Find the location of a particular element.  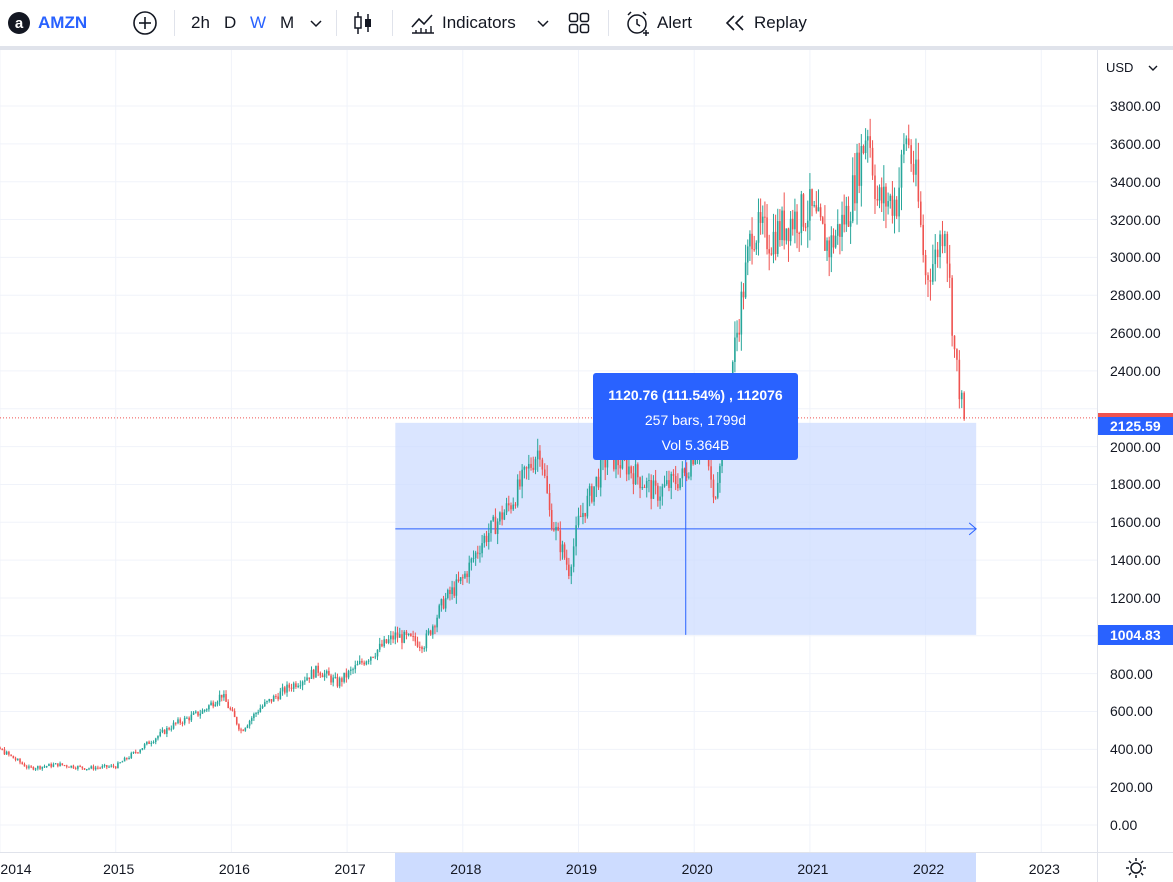

amazon-logo-icon: a is located at coordinates (19, 23).